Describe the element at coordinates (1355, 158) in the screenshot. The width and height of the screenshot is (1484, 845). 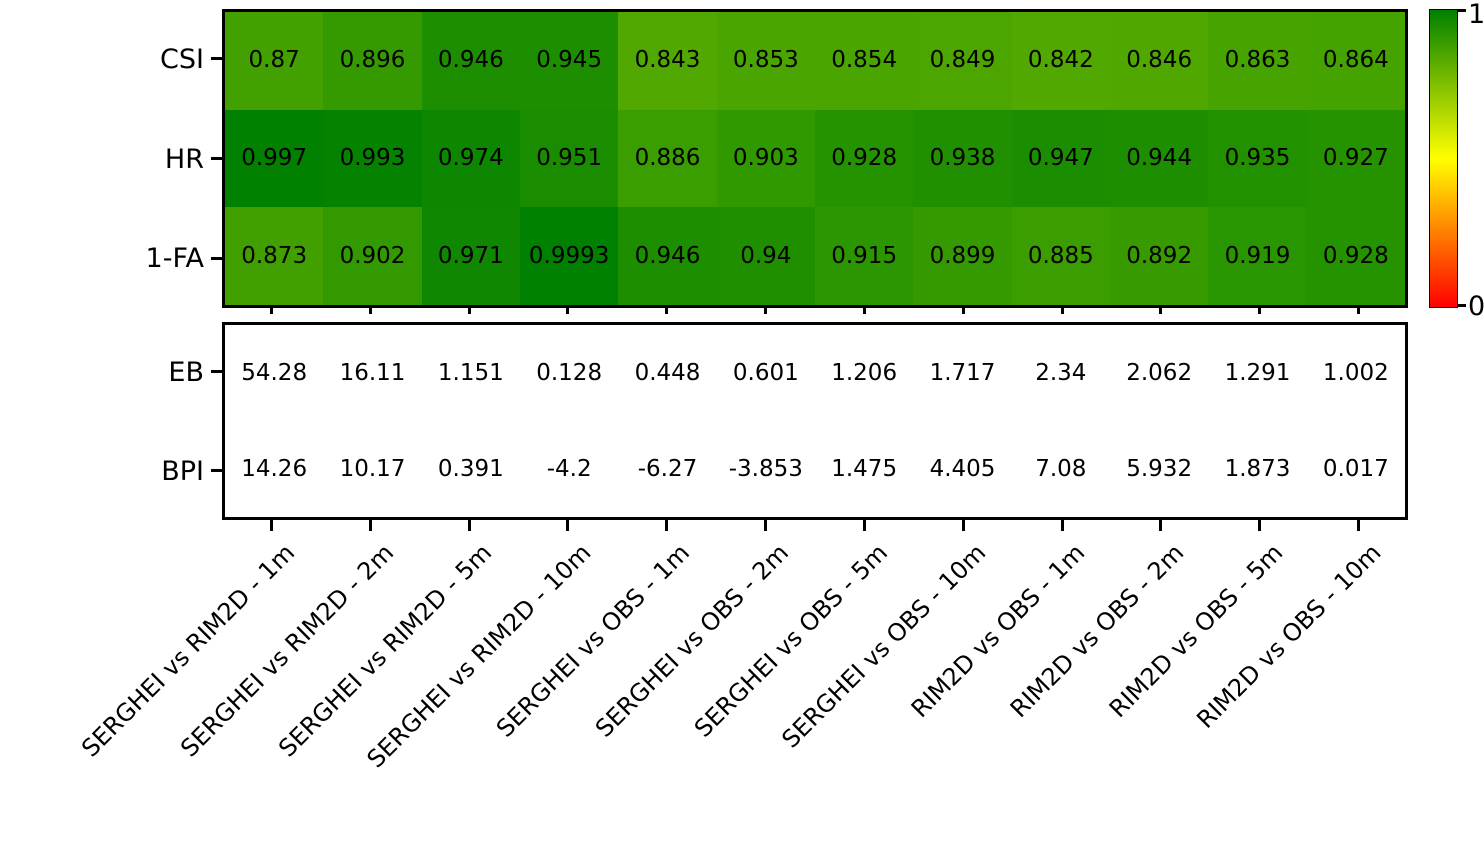
I see `heatmap-cell: 0.927` at that location.